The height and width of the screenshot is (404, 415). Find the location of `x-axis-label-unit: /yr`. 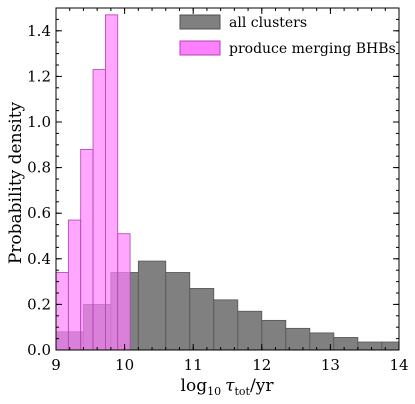

x-axis-label-unit: /yr is located at coordinates (262, 386).